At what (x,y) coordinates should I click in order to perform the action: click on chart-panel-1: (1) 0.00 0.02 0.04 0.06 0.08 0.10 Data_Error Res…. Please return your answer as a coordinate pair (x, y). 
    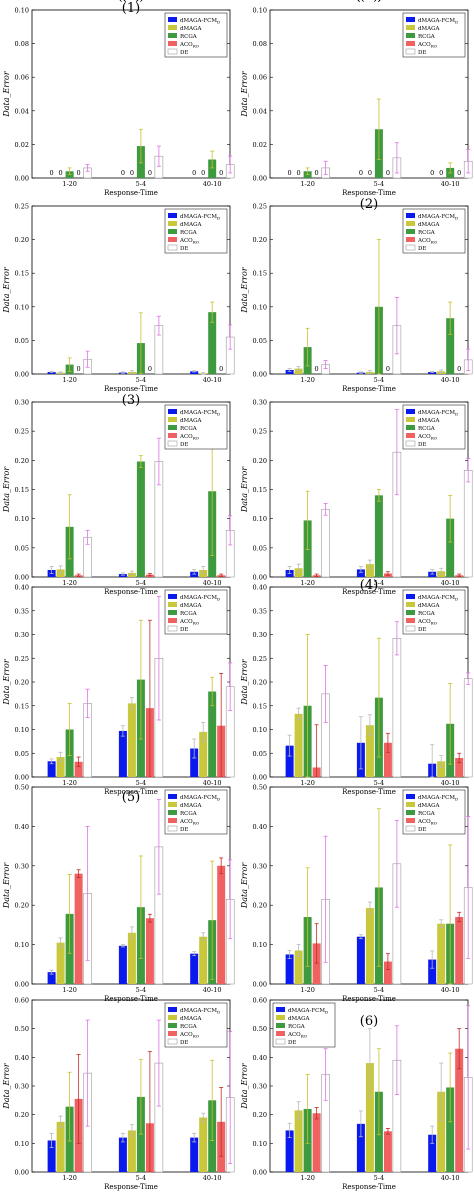
    Looking at the image, I should click on (118, 99).